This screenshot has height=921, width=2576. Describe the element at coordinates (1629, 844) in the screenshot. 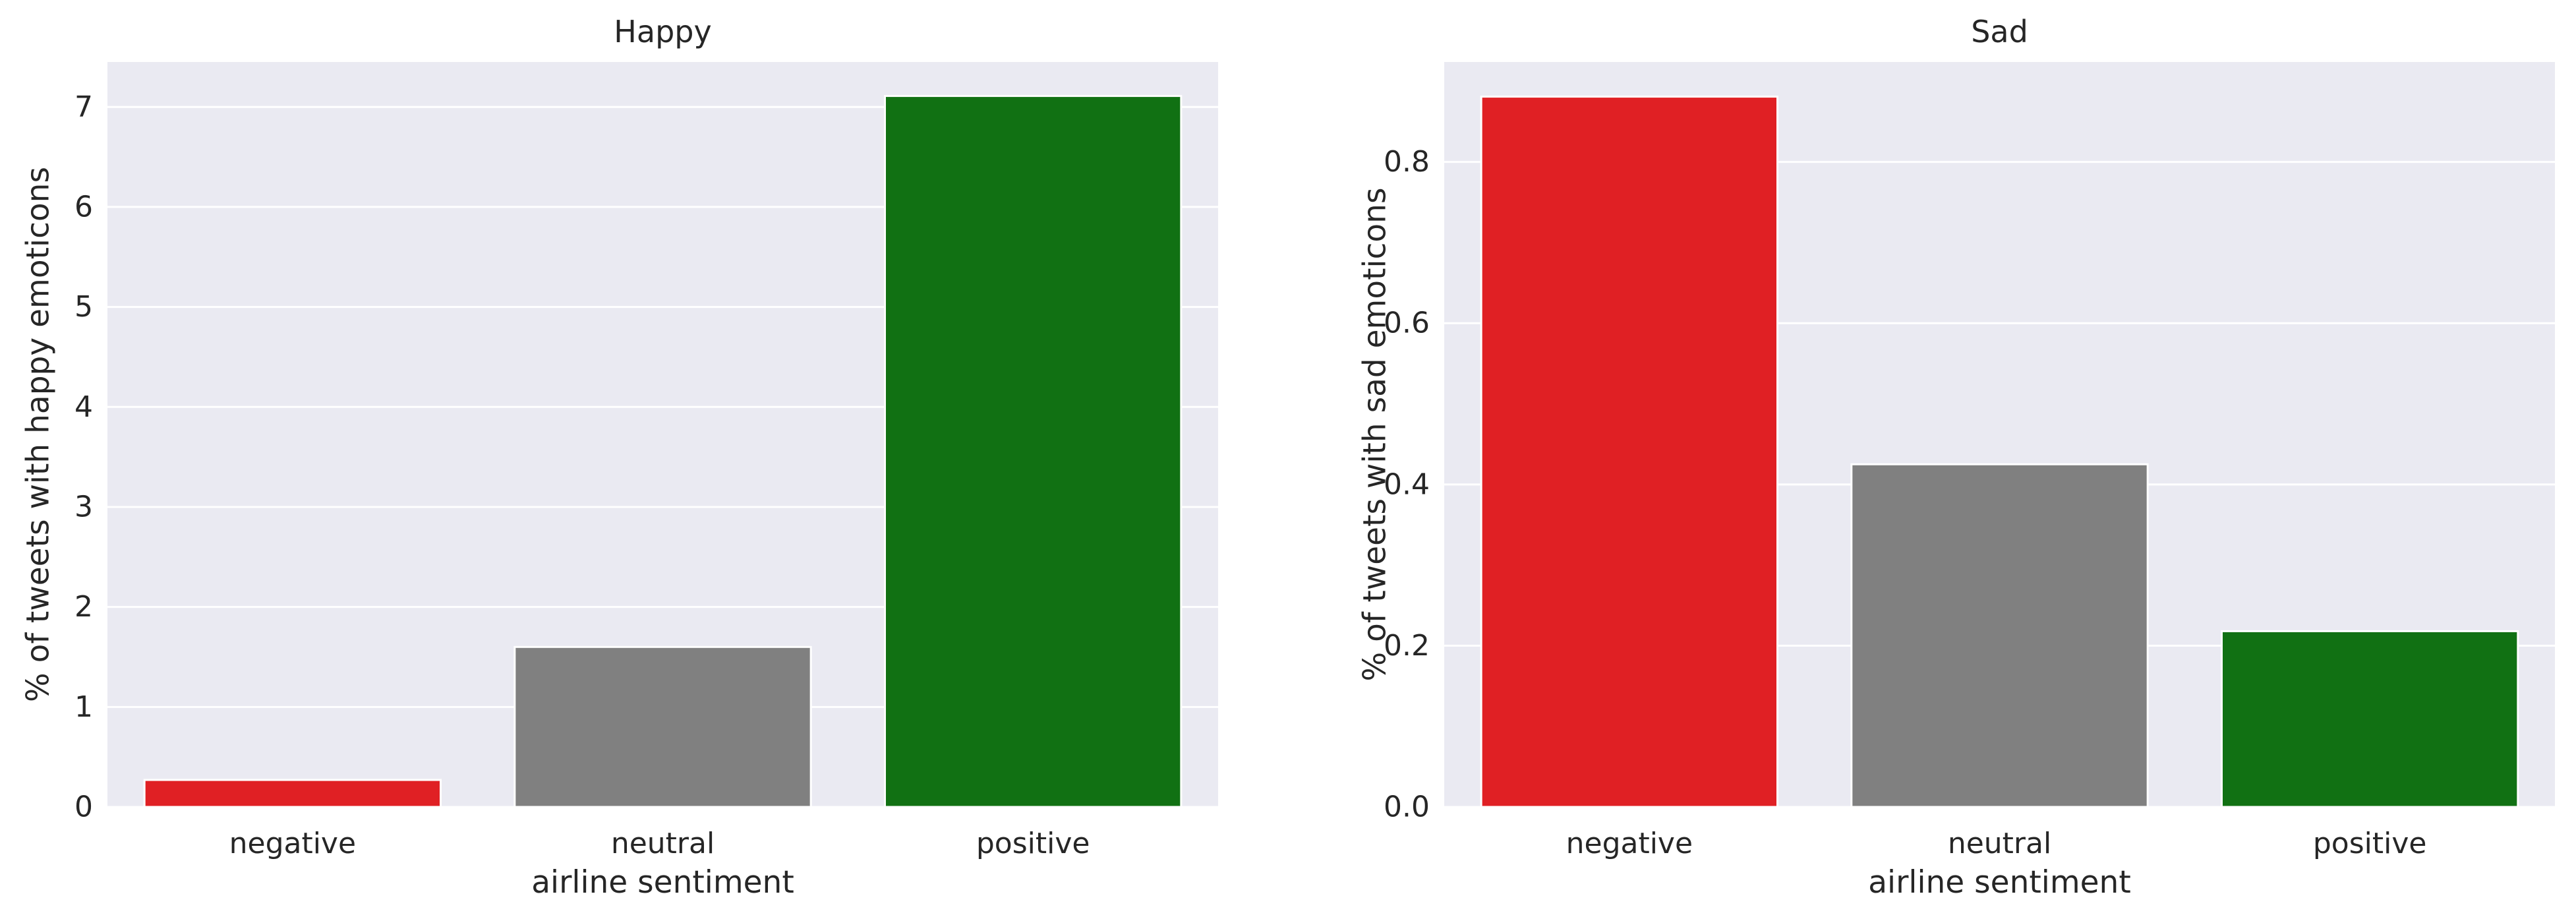

I see `sad-x-tick-label: negative` at that location.